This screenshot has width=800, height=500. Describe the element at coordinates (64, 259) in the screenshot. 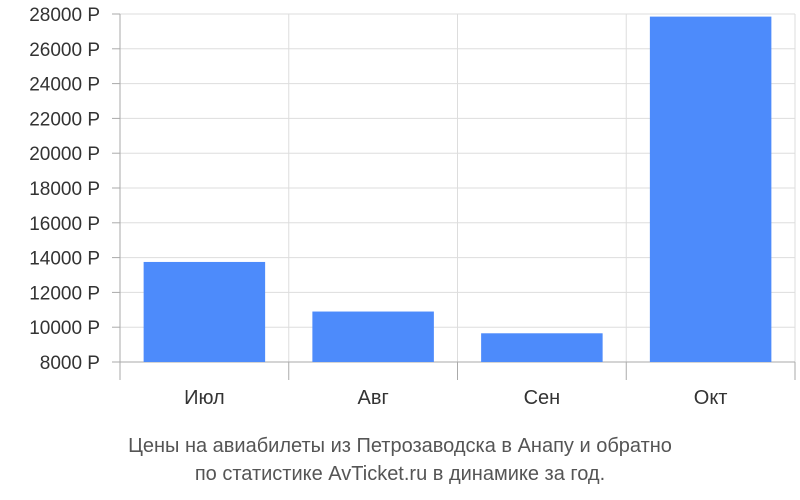

I see `y-tick-label: 14000 Р` at that location.